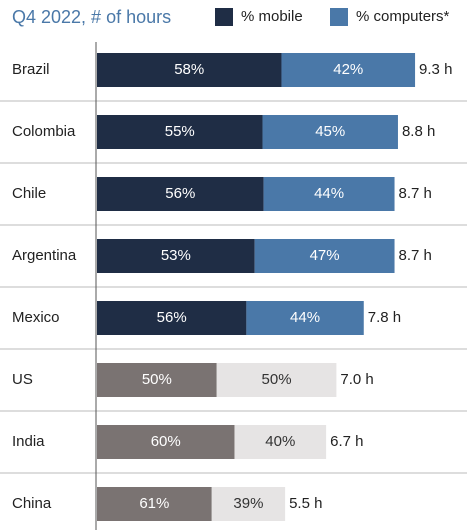 The height and width of the screenshot is (530, 467). I want to click on chart-title: Q4 2022, # of hours, so click(91, 17).